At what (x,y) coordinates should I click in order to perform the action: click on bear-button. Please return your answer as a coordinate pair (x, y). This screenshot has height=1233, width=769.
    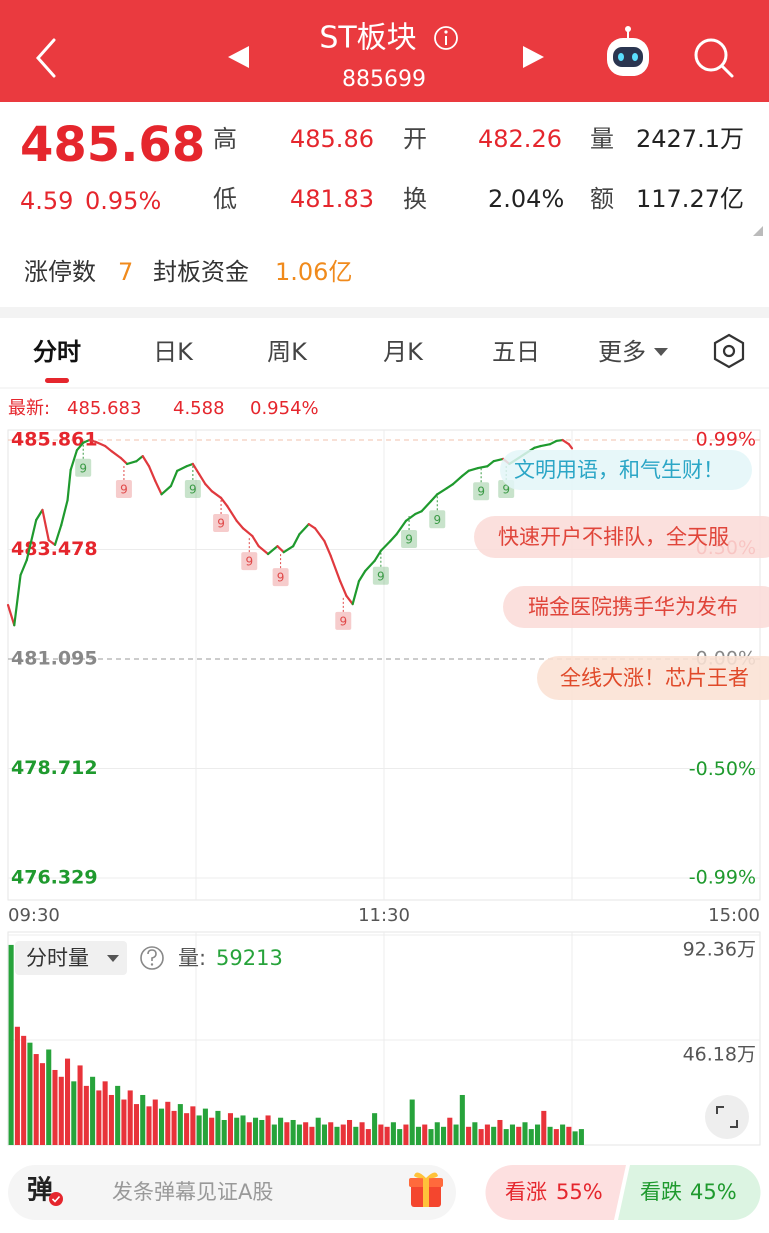
    Looking at the image, I should click on (689, 1192).